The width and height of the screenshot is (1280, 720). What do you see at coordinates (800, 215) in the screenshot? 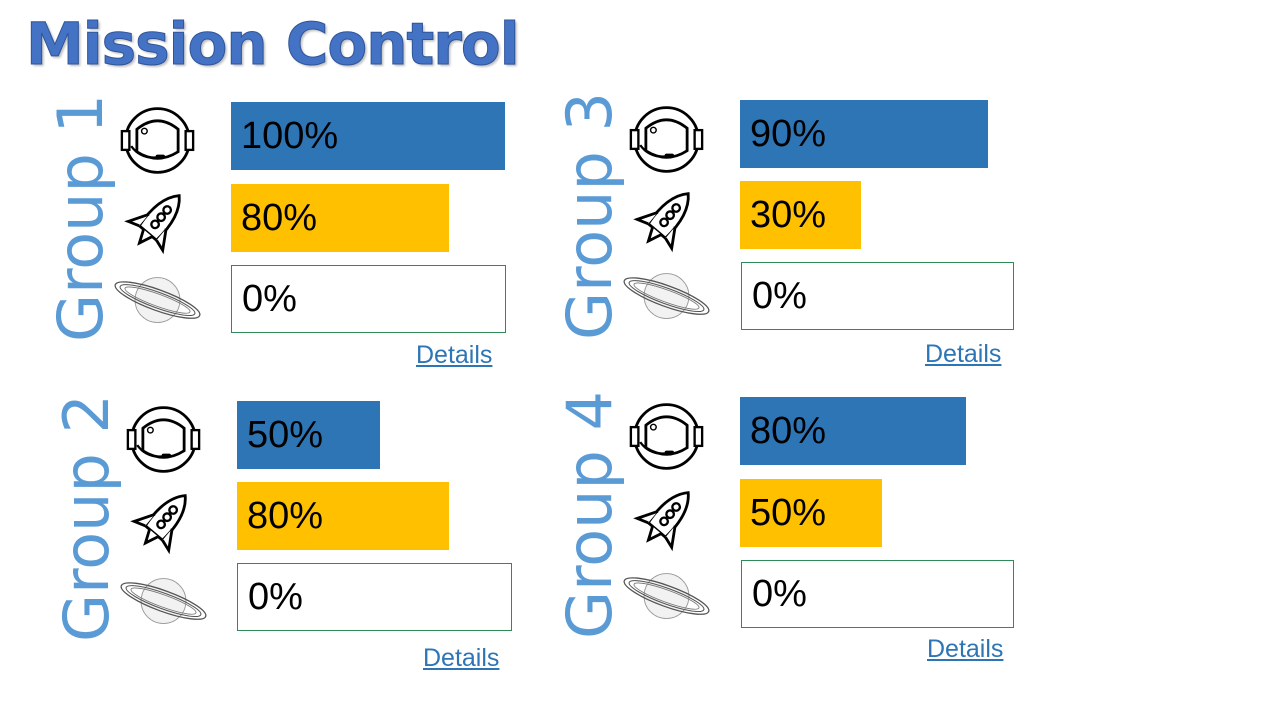
I see `rocket-progress-bar: 30%` at bounding box center [800, 215].